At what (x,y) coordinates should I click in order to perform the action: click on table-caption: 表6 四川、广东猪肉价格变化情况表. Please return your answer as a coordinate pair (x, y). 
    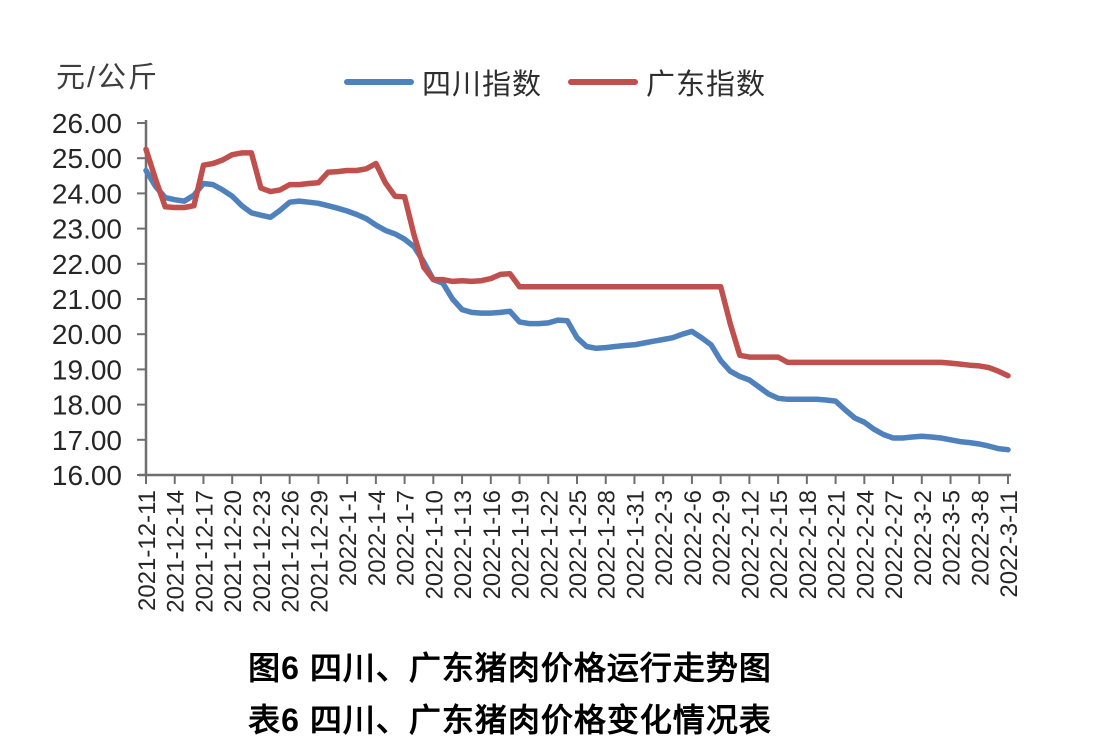
    Looking at the image, I should click on (510, 720).